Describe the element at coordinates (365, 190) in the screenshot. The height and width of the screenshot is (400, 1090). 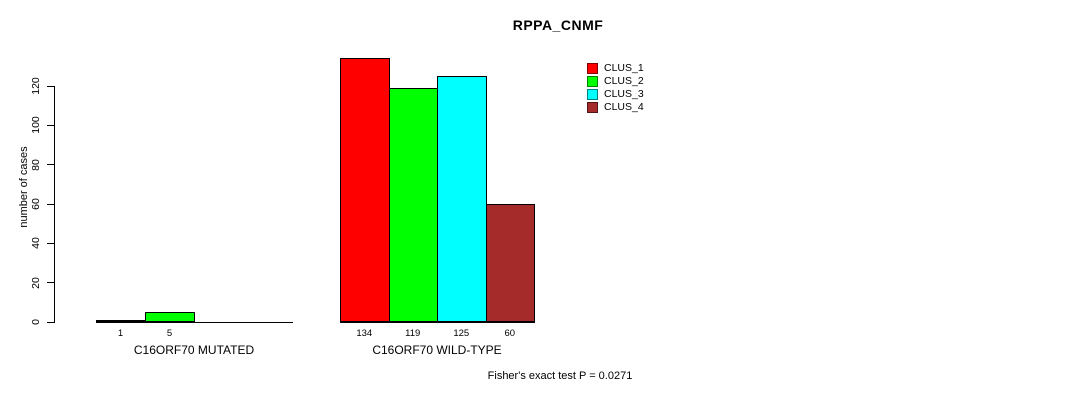
I see `bar-clus_1-group1` at that location.